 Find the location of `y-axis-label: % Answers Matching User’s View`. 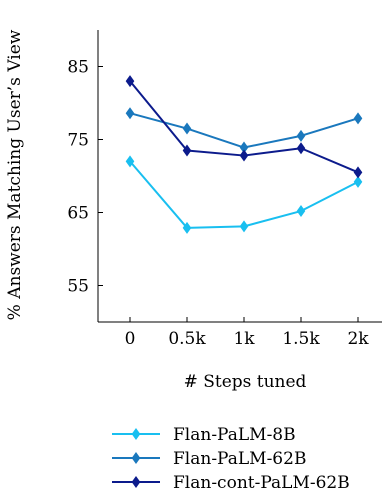

y-axis-label: % Answers Matching User’s View is located at coordinates (15, 174).